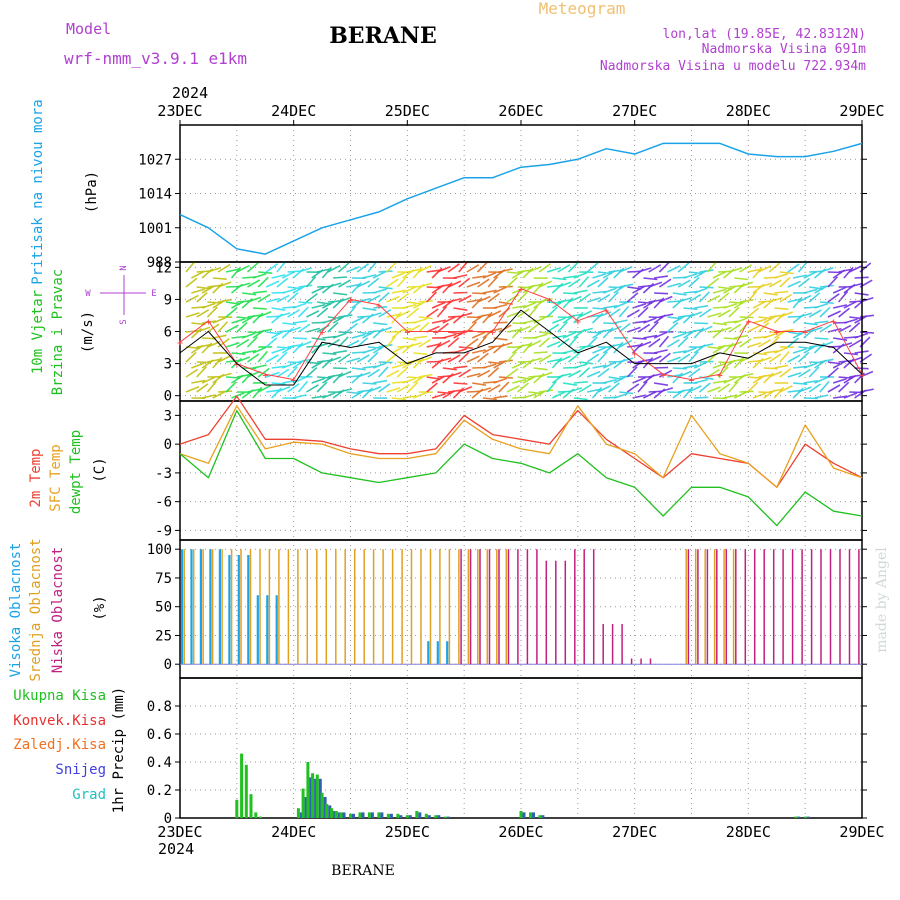  What do you see at coordinates (159, 707) in the screenshot?
I see `precip-ytick-label: 0.8` at bounding box center [159, 707].